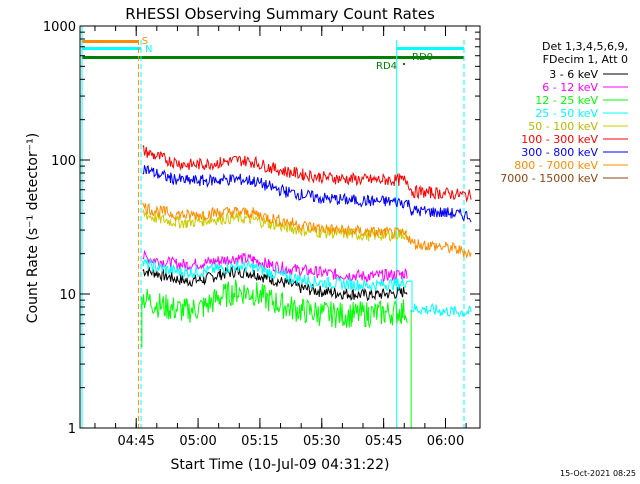  Describe the element at coordinates (383, 441) in the screenshot. I see `x-tick-label: 05:45` at that location.